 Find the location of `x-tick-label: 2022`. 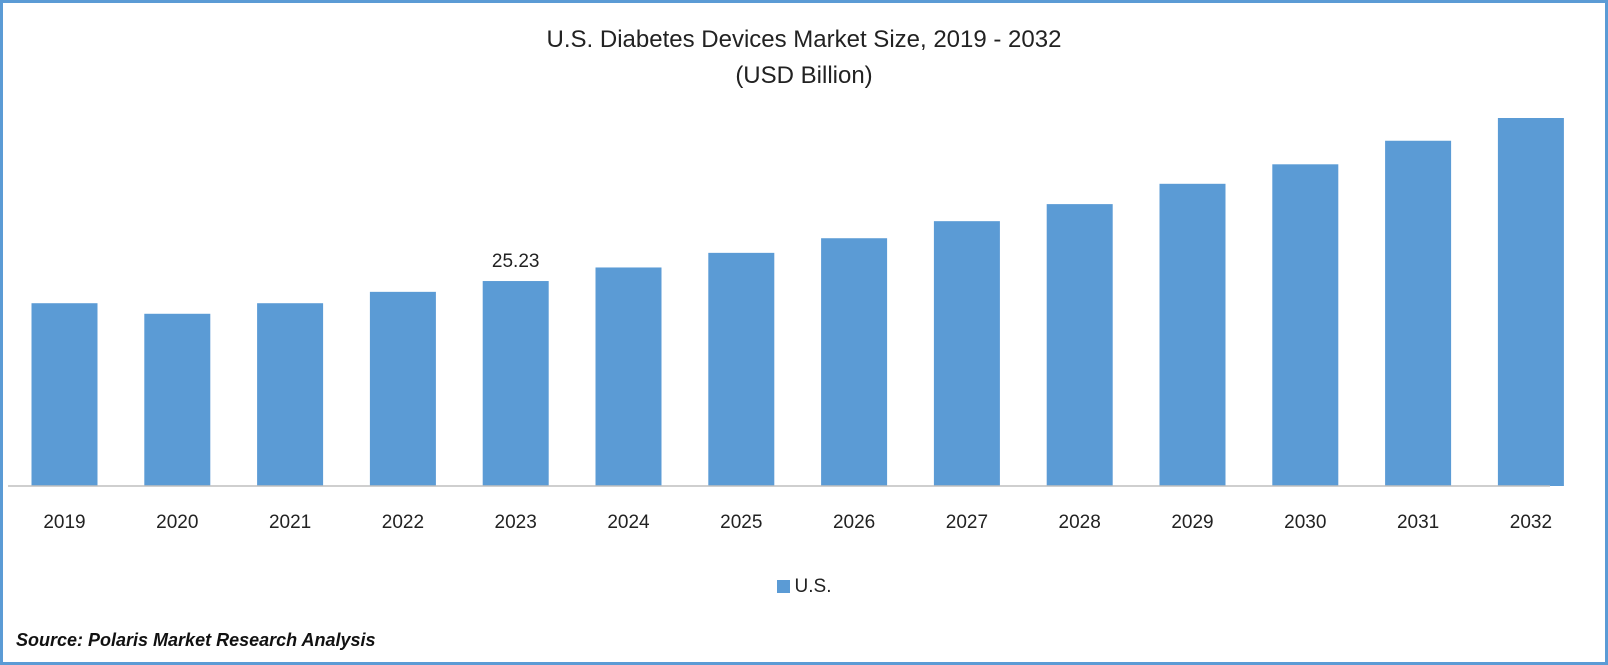

x-tick-label: 2022 is located at coordinates (403, 522).